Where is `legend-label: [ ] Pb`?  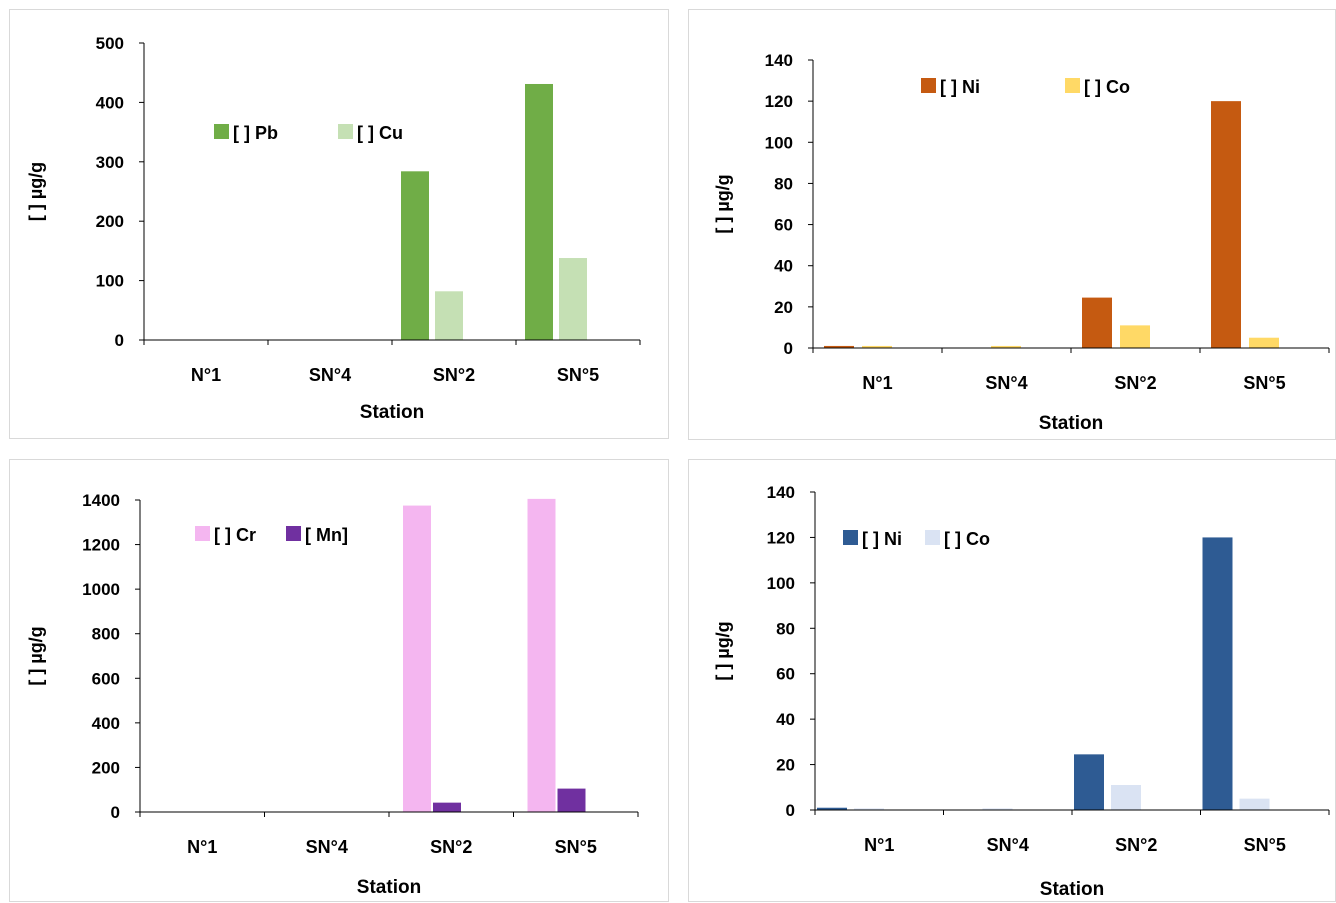 legend-label: [ ] Pb is located at coordinates (255, 133).